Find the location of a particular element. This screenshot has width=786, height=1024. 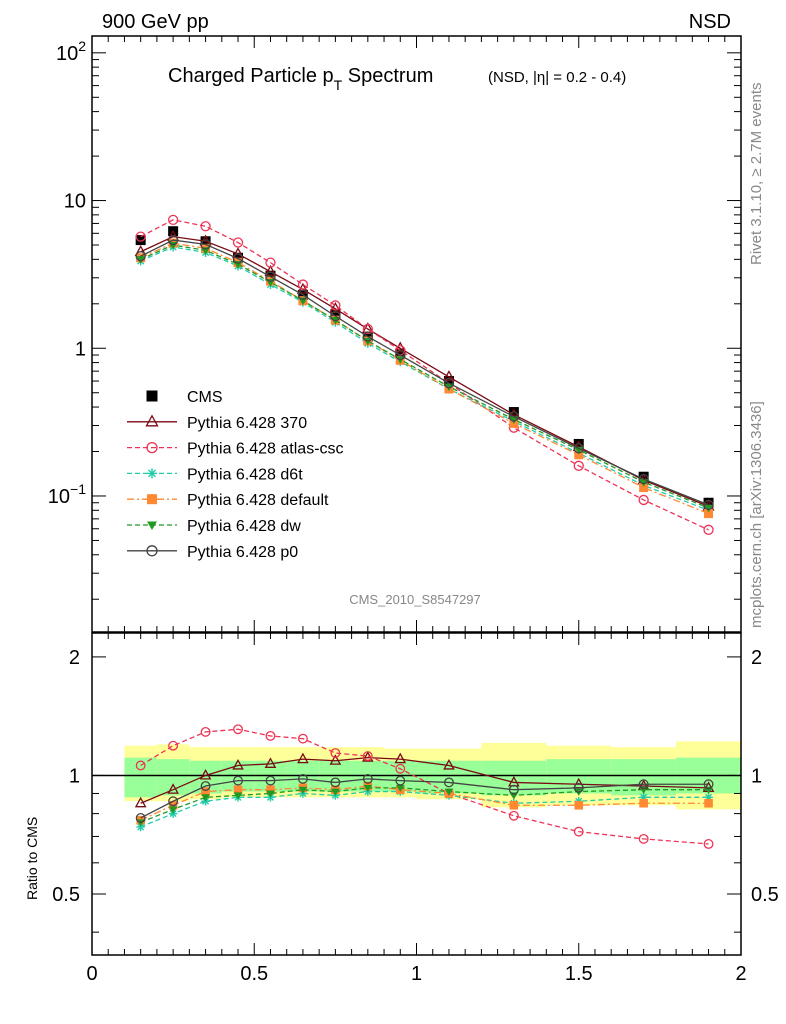

legend-label: Pythia 6.428 370 is located at coordinates (247, 423).